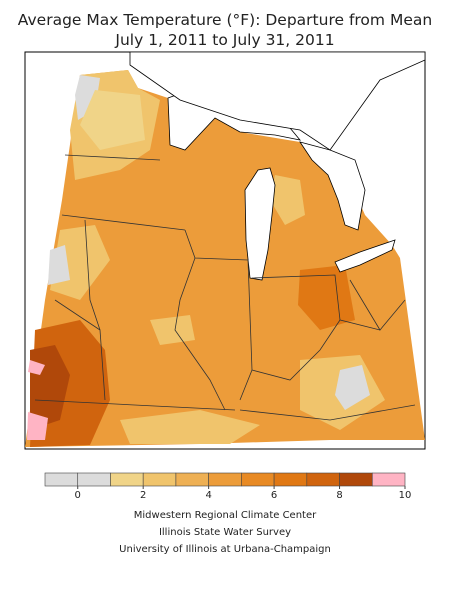 The image size is (450, 604). Describe the element at coordinates (224, 40) in the screenshot. I see `subtitle: July 1, 2011 to July 31, 2011` at that location.